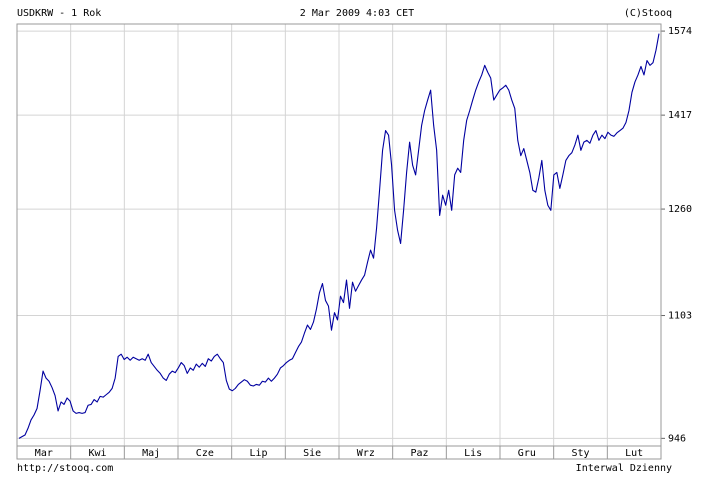  Describe the element at coordinates (44, 453) in the screenshot. I see `x-tick-label: Mar` at that location.